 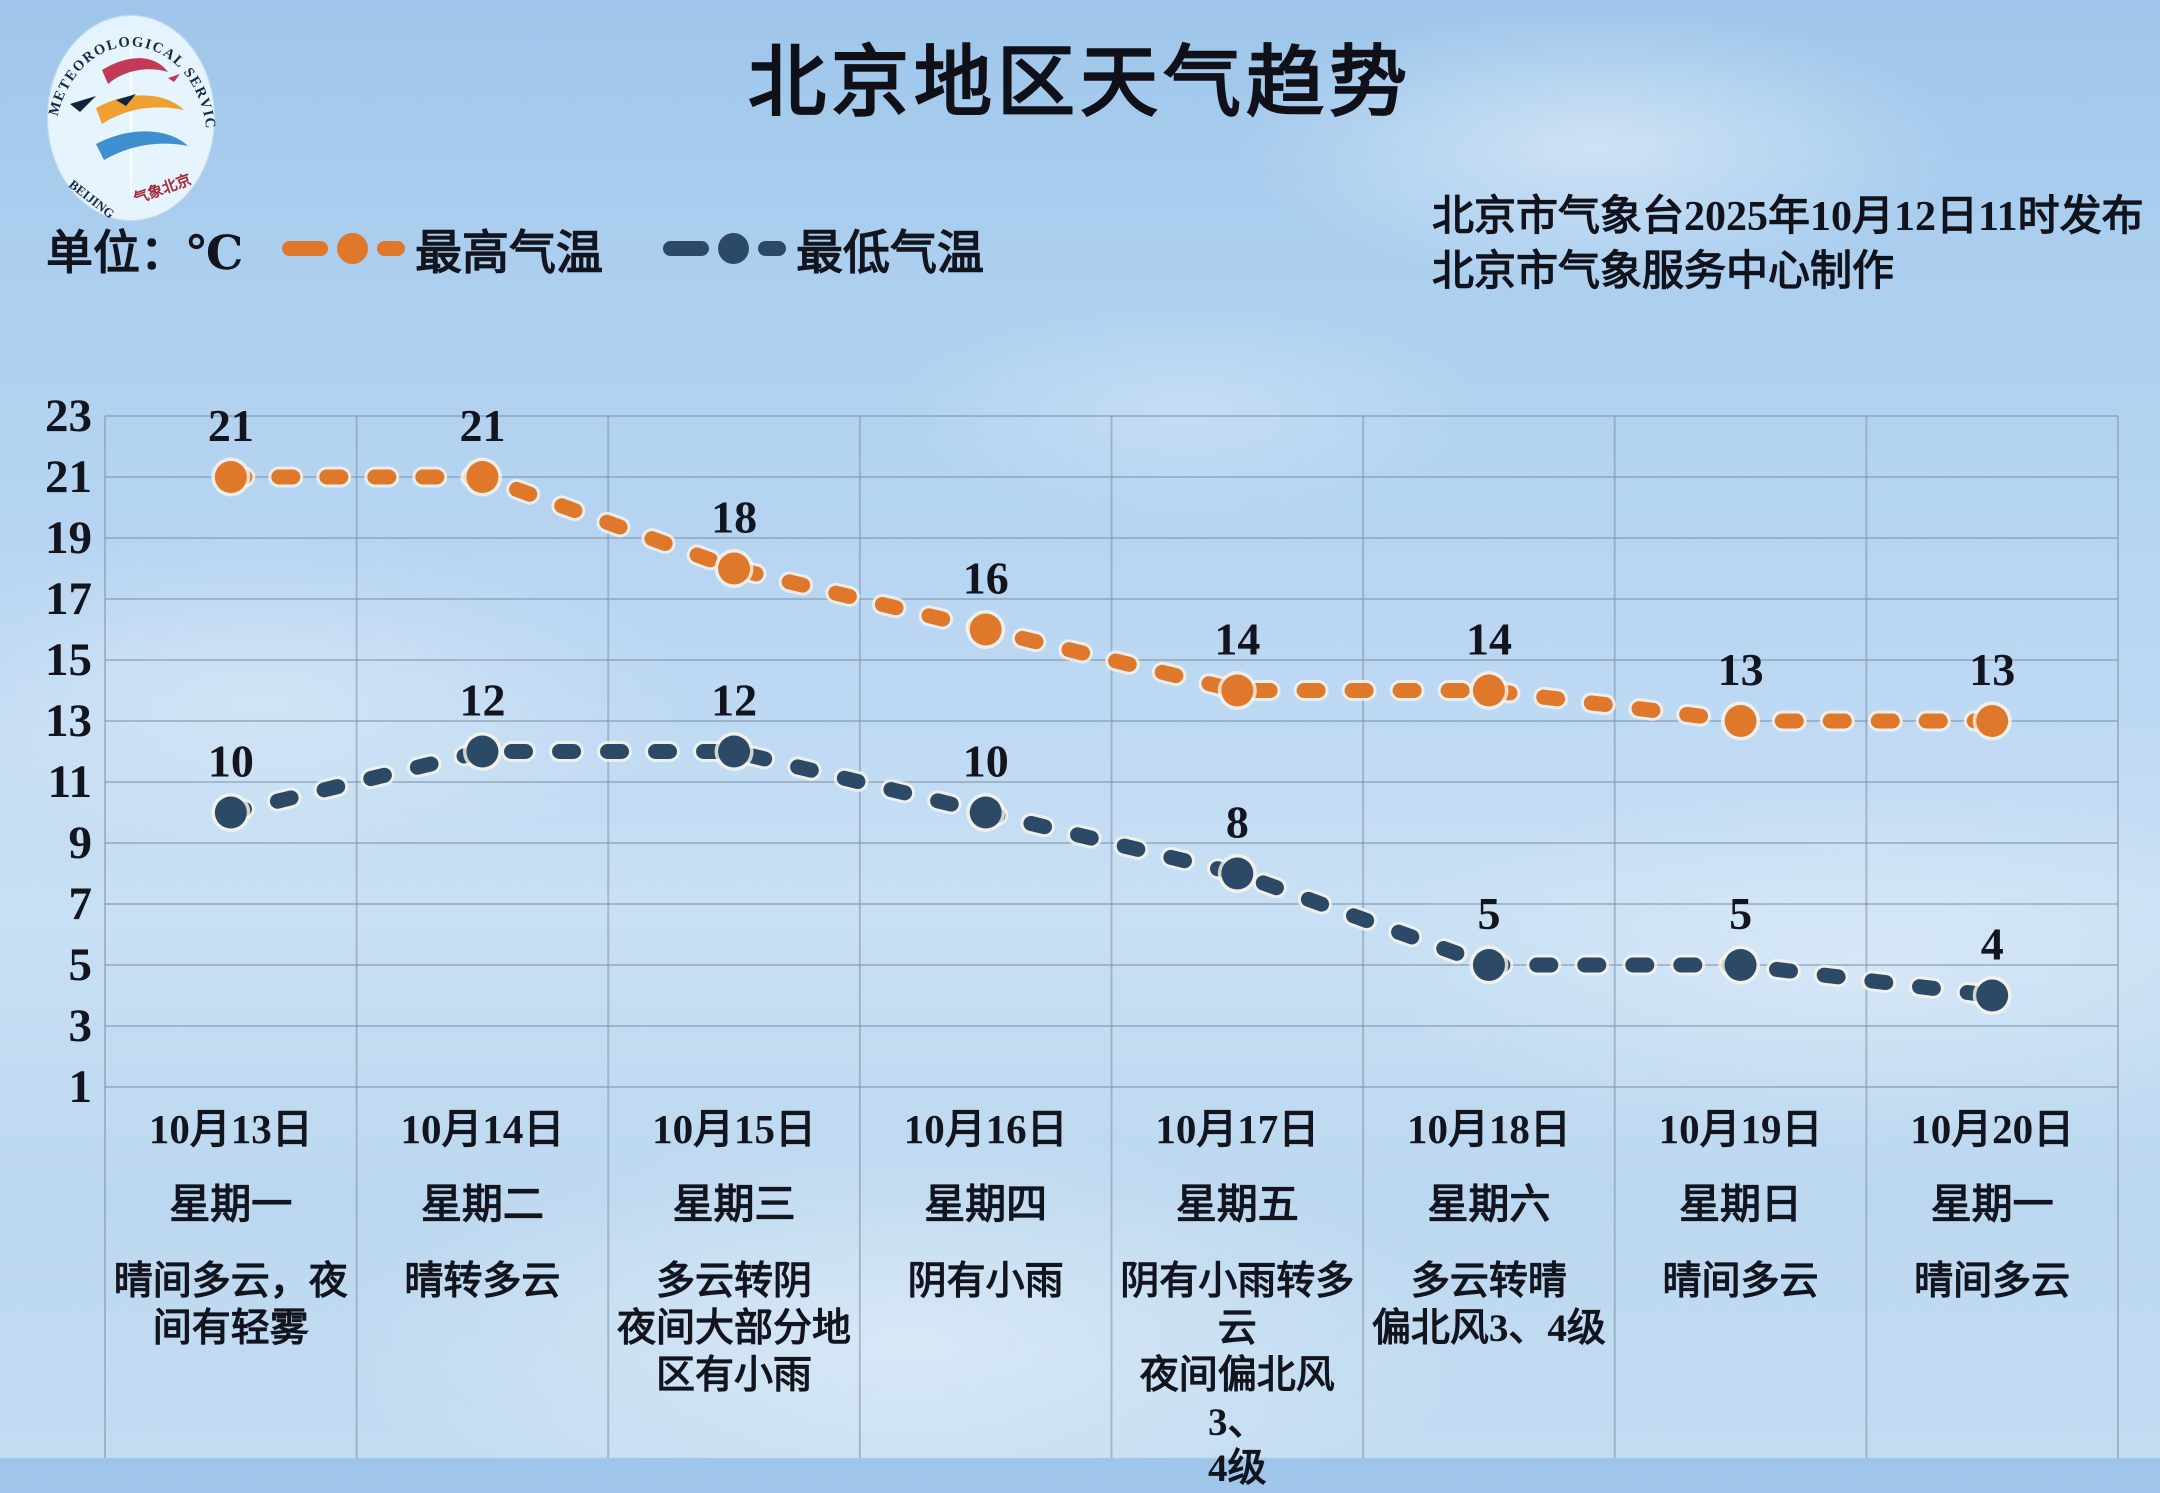 What do you see at coordinates (1788, 244) in the screenshot?
I see `release-info: 北京市气象台2025年10月12日11时发布 北京市气象服务中心制作` at bounding box center [1788, 244].